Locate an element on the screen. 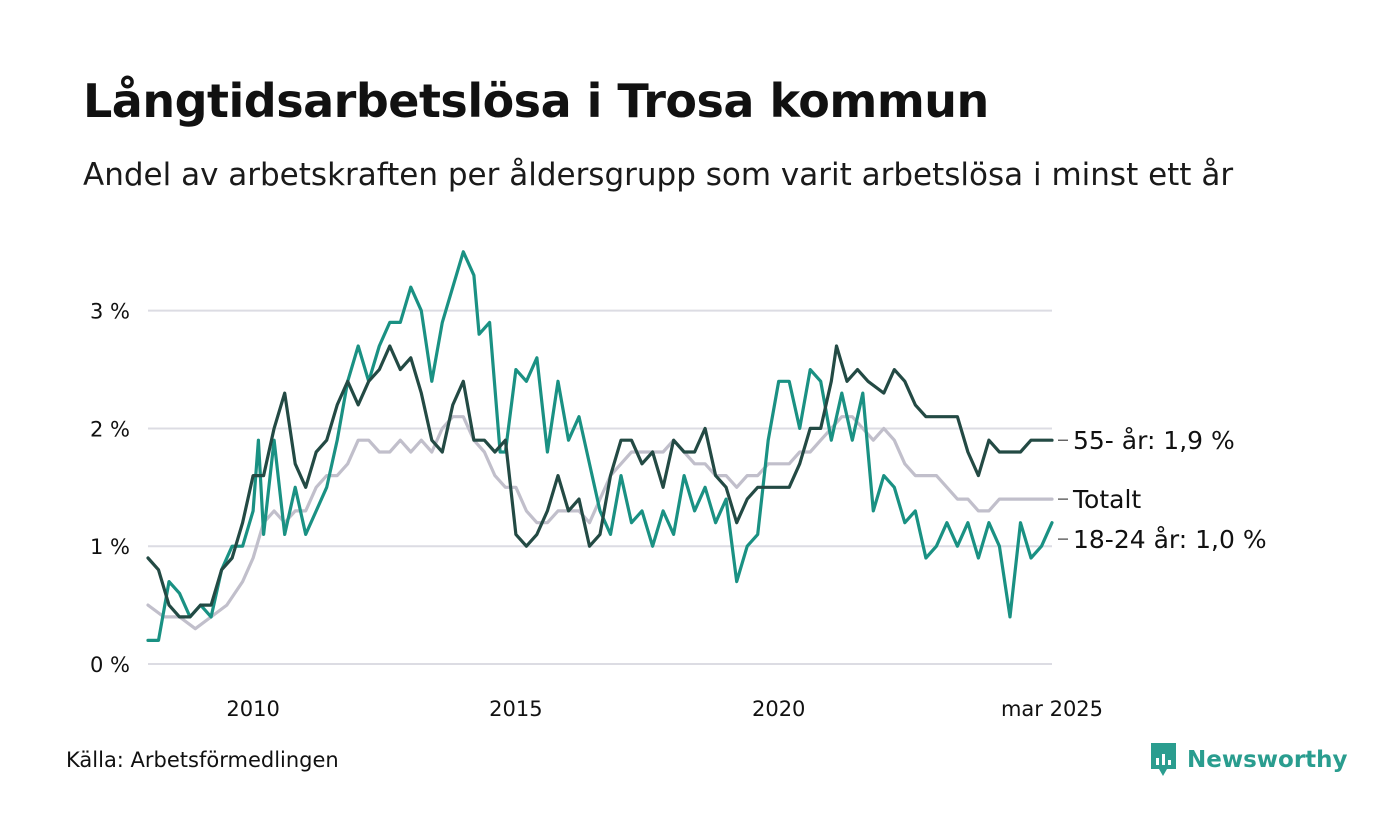  chart-title: Långtidsarbetslösa i Trosa kommun is located at coordinates (536, 101).